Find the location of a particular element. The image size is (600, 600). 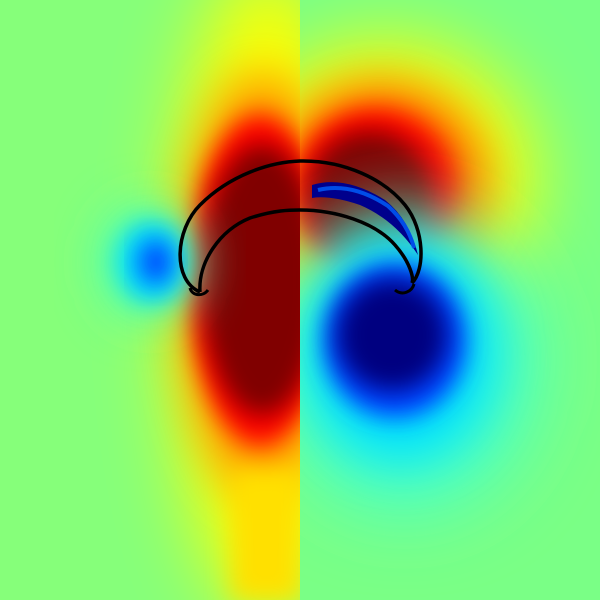

crescent-shell-outline is located at coordinates (300, 228).